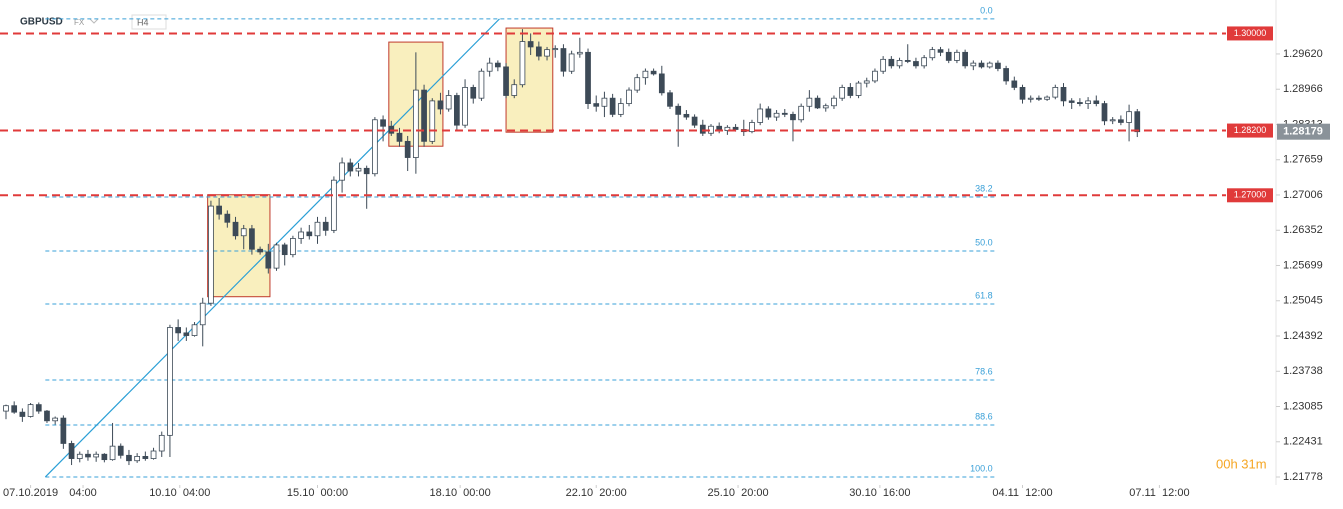 This screenshot has height=509, width=1343. What do you see at coordinates (1241, 463) in the screenshot?
I see `candle-timer: 00h 31m` at bounding box center [1241, 463].